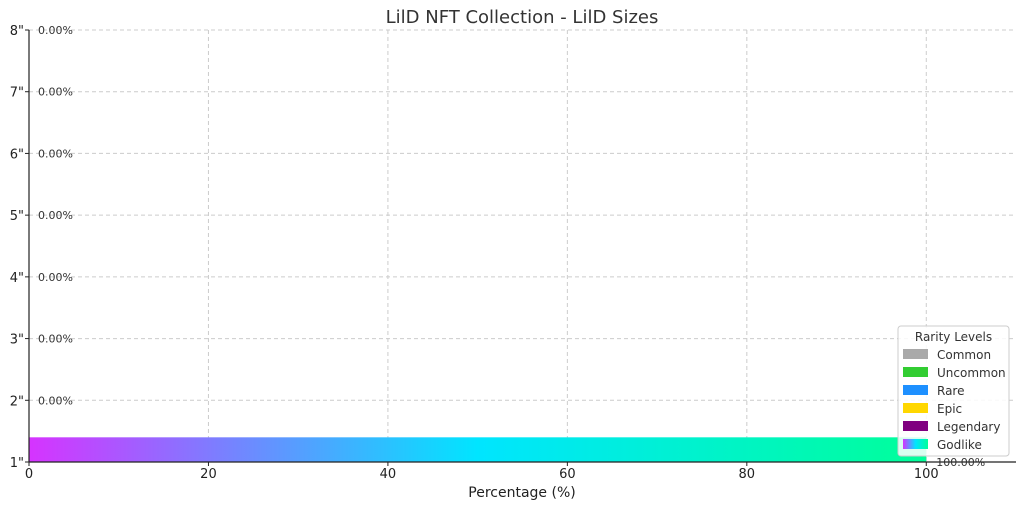 The height and width of the screenshot is (508, 1024). Describe the element at coordinates (949, 409) in the screenshot. I see `legend-entry-label: Epic` at that location.